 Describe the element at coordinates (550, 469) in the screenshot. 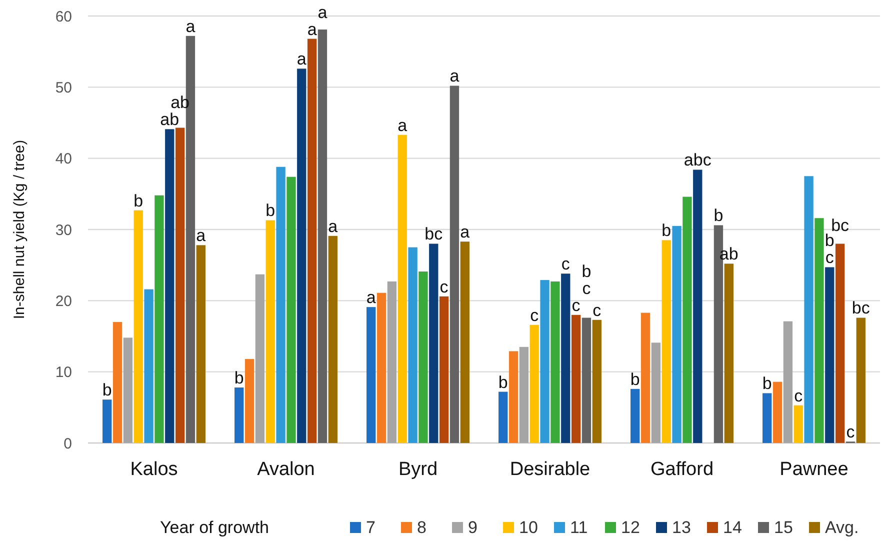

I see `x-tick-label: Desirable` at that location.